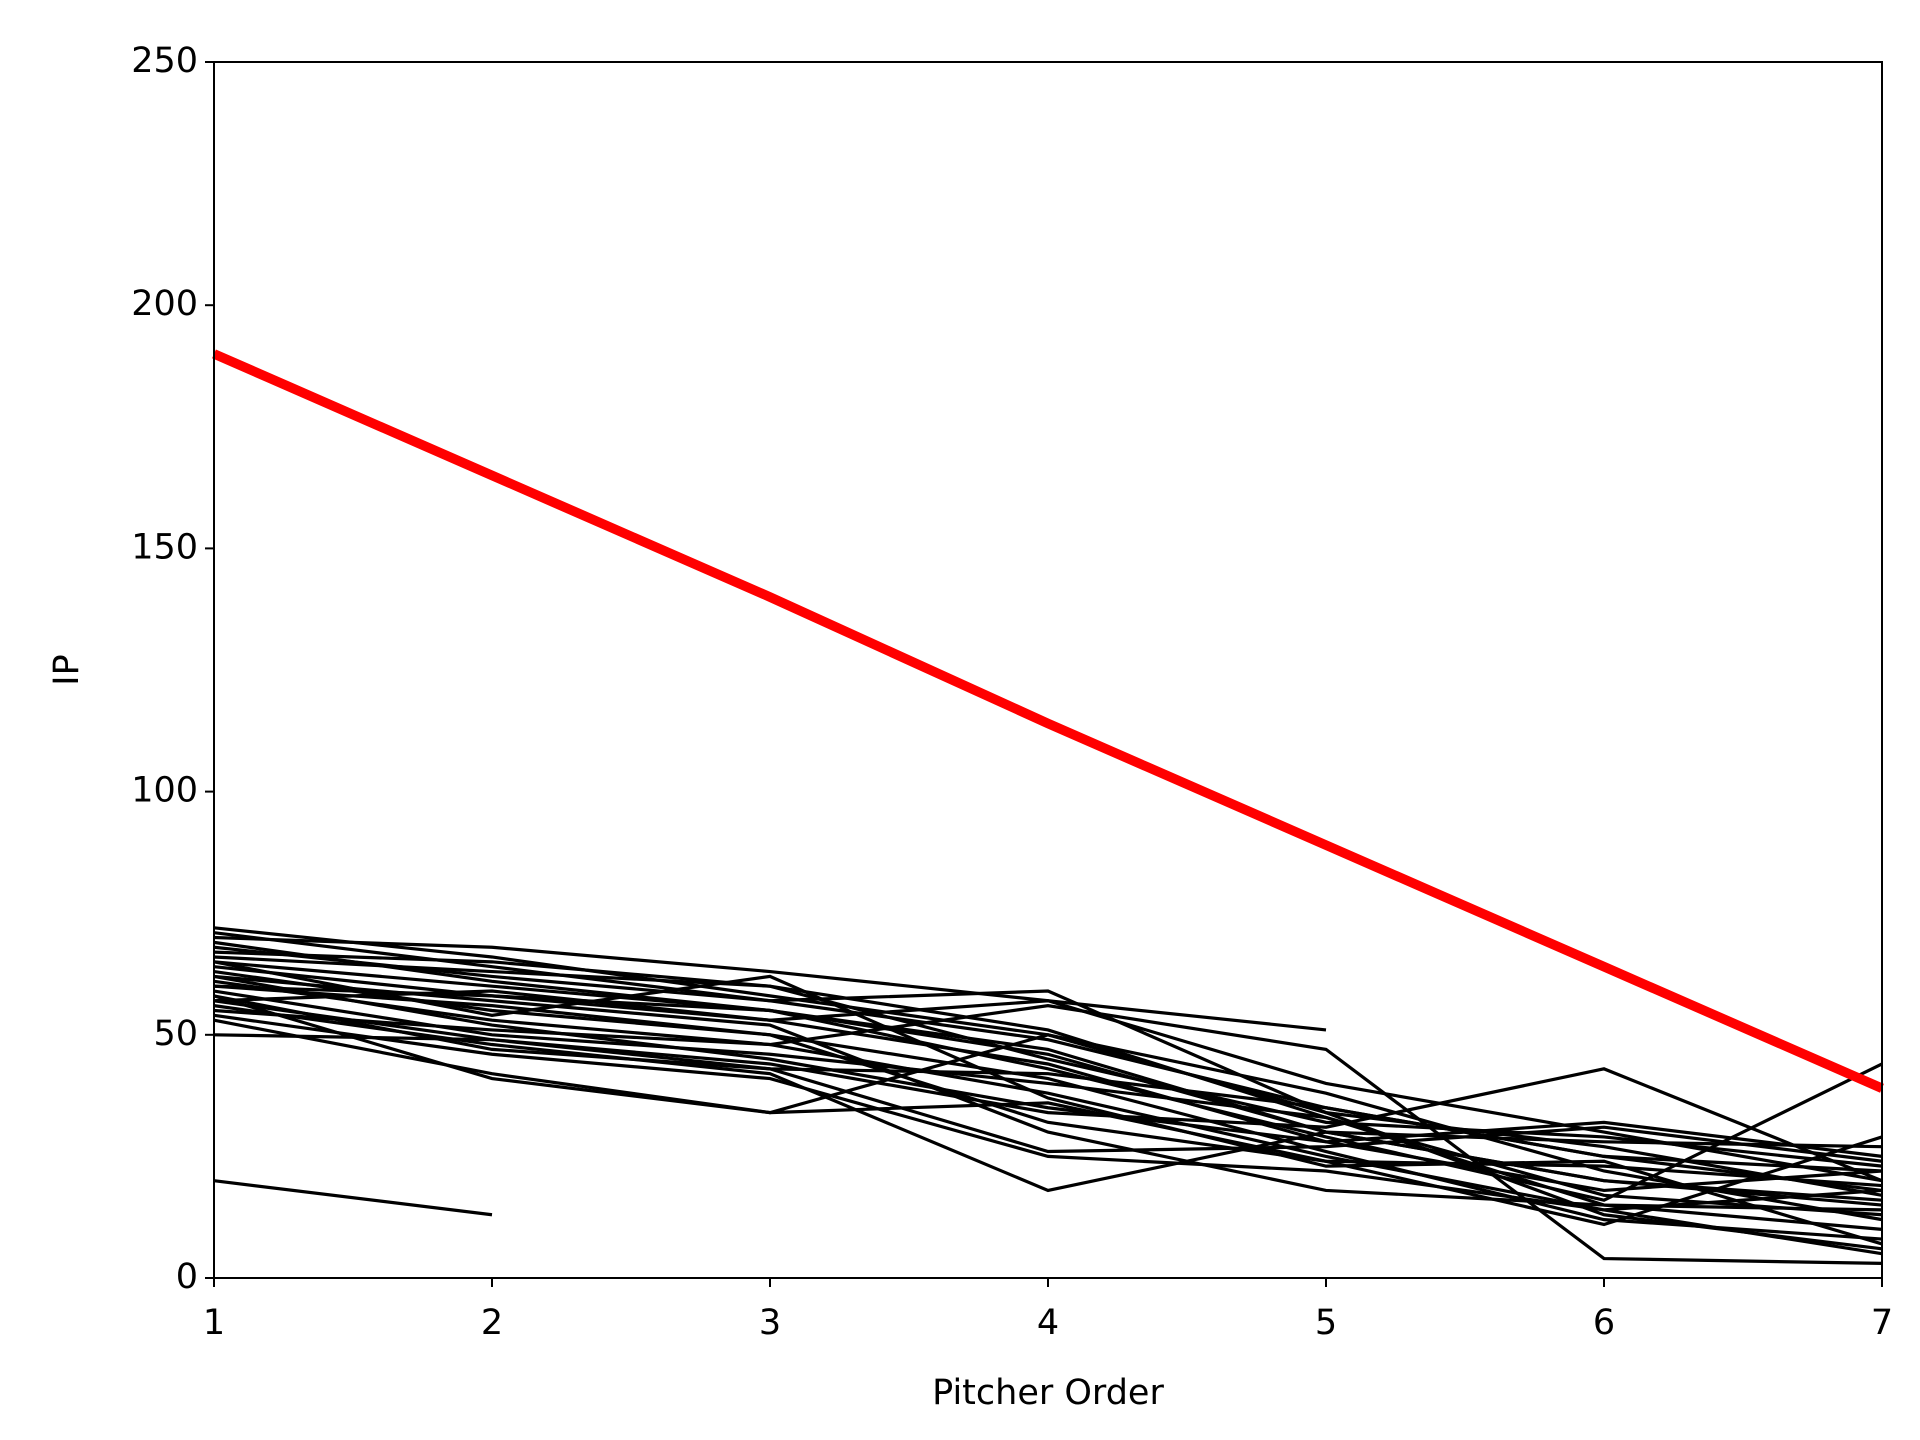 The width and height of the screenshot is (1920, 1440). I want to click on y-tick-label: 200, so click(164, 304).